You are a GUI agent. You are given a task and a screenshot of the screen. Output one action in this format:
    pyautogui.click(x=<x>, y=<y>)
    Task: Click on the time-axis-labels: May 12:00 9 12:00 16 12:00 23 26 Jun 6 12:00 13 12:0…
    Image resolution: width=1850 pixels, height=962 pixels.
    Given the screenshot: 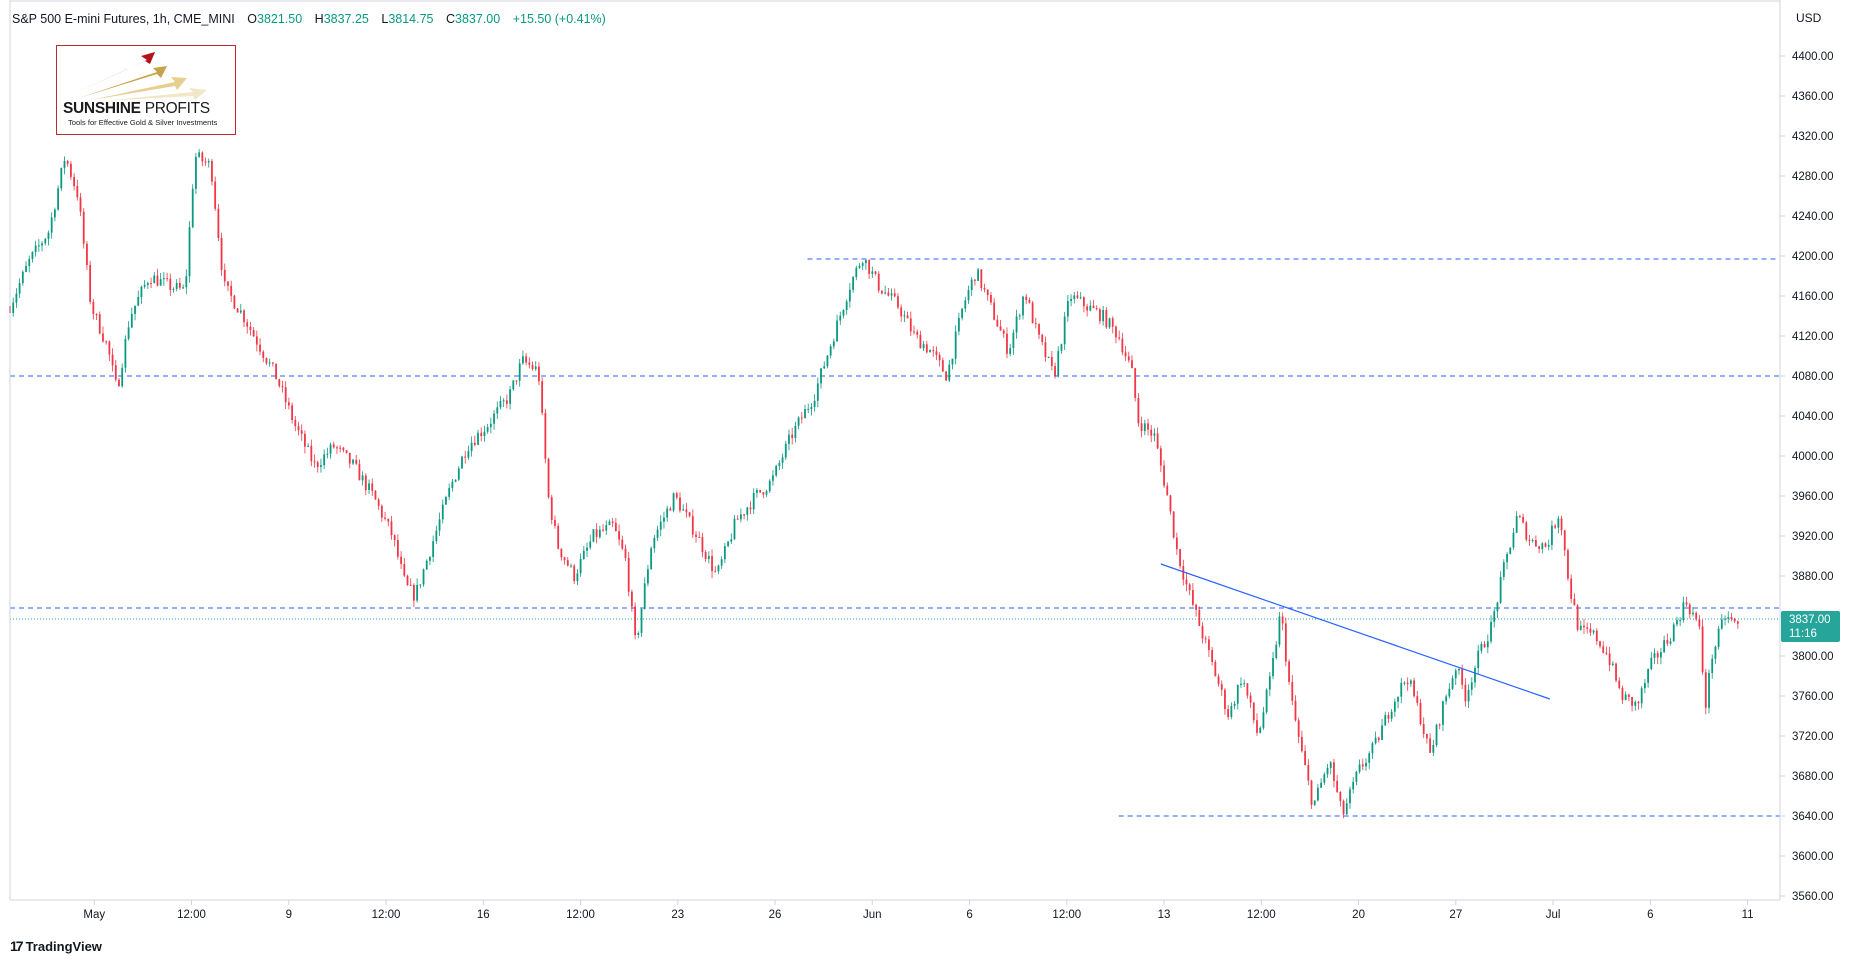 What is the action you would take?
    pyautogui.click(x=918, y=910)
    